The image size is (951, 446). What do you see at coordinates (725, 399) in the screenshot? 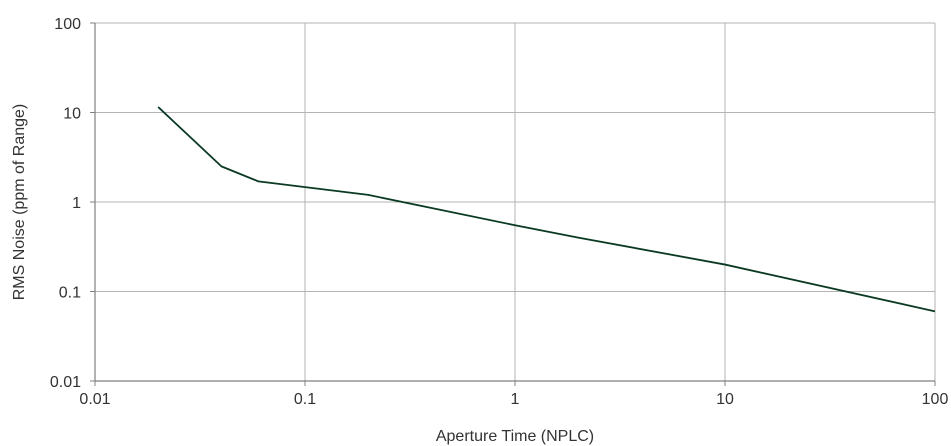
I see `x-tick-label: 10` at bounding box center [725, 399].